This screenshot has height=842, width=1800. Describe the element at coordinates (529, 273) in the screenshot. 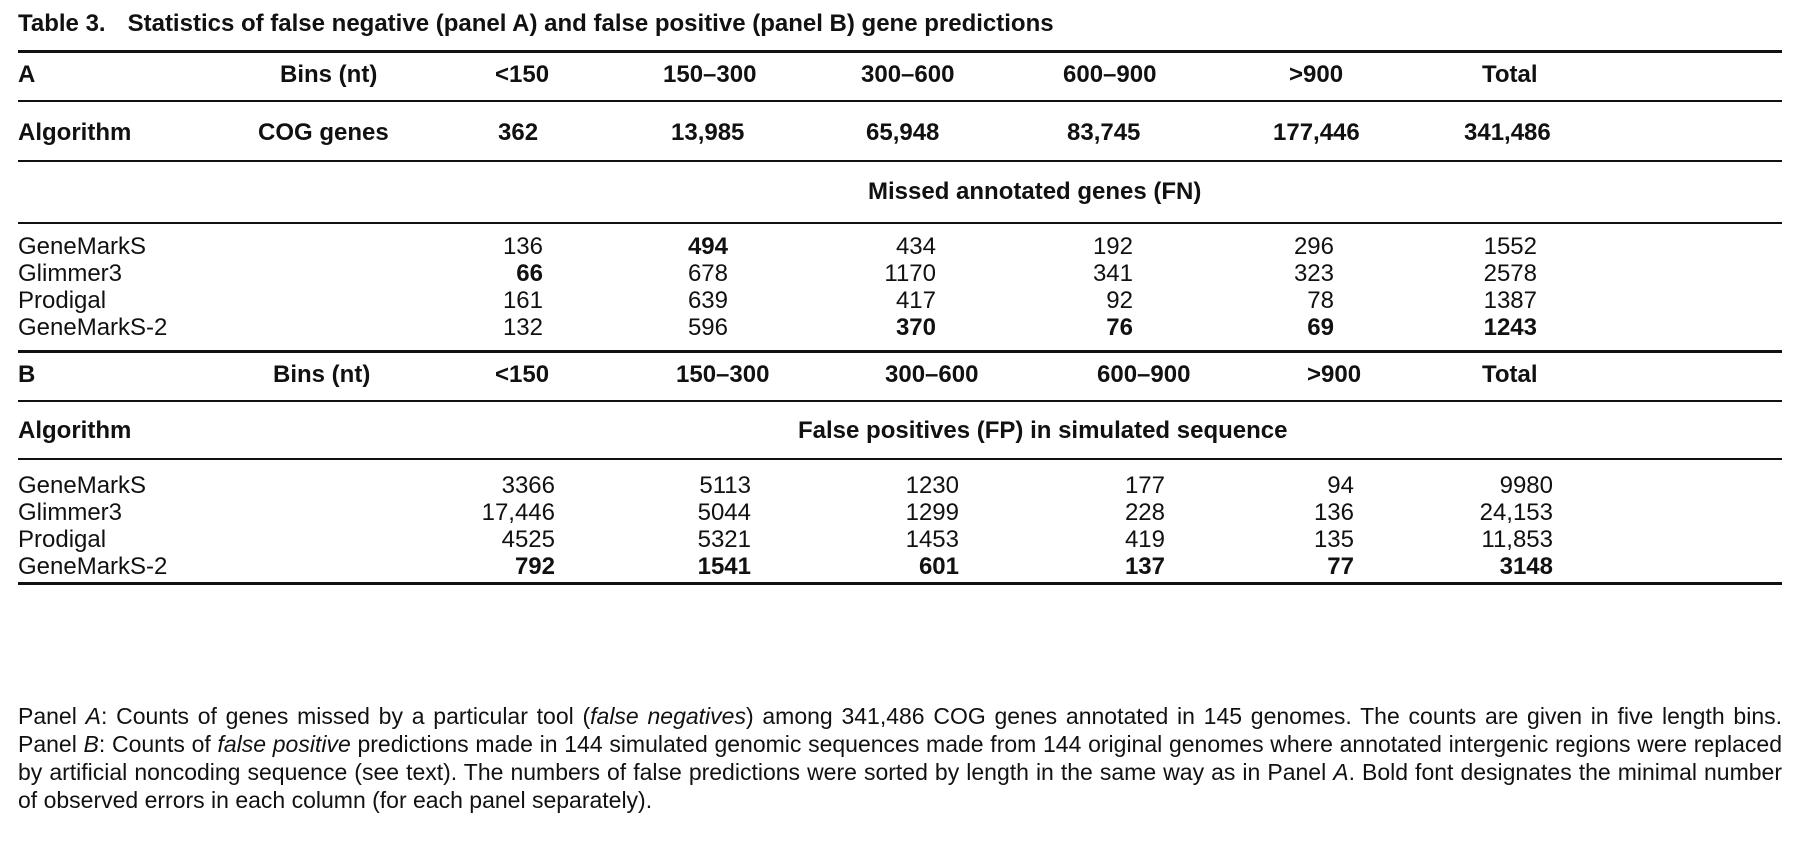

I see `table-cell: 66` at that location.